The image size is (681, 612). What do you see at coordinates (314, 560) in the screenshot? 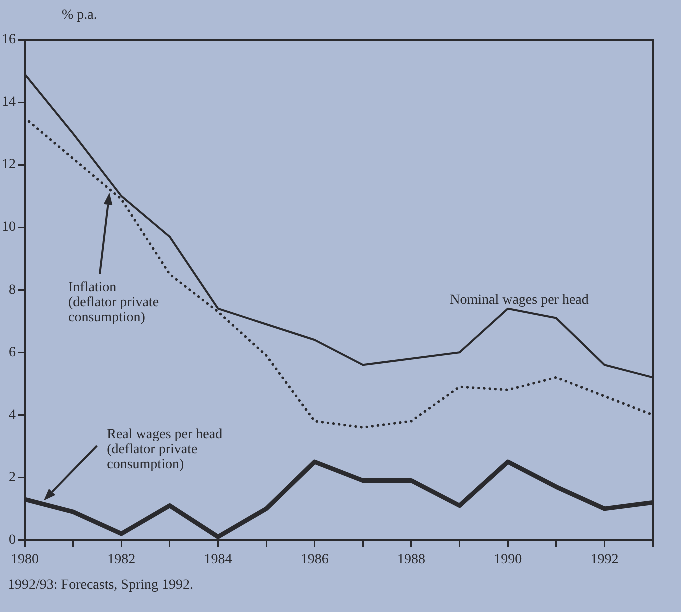
I see `x-tick-label: 1986` at bounding box center [314, 560].